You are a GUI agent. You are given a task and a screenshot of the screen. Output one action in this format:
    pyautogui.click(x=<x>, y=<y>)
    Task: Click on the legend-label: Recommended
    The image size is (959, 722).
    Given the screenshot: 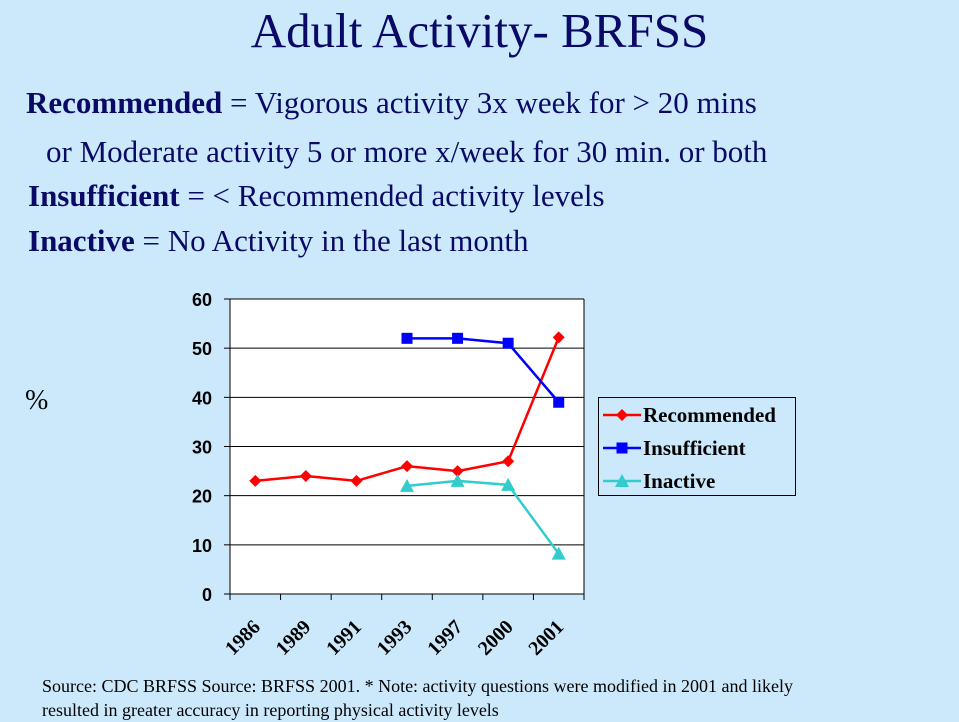 What is the action you would take?
    pyautogui.click(x=709, y=415)
    